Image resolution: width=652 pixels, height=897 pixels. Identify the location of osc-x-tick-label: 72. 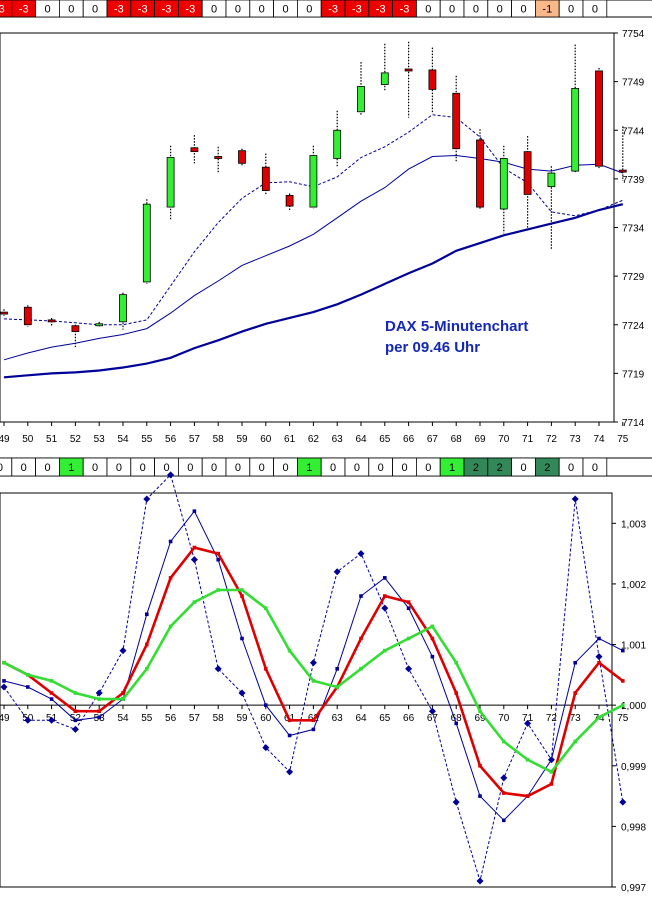
(552, 718).